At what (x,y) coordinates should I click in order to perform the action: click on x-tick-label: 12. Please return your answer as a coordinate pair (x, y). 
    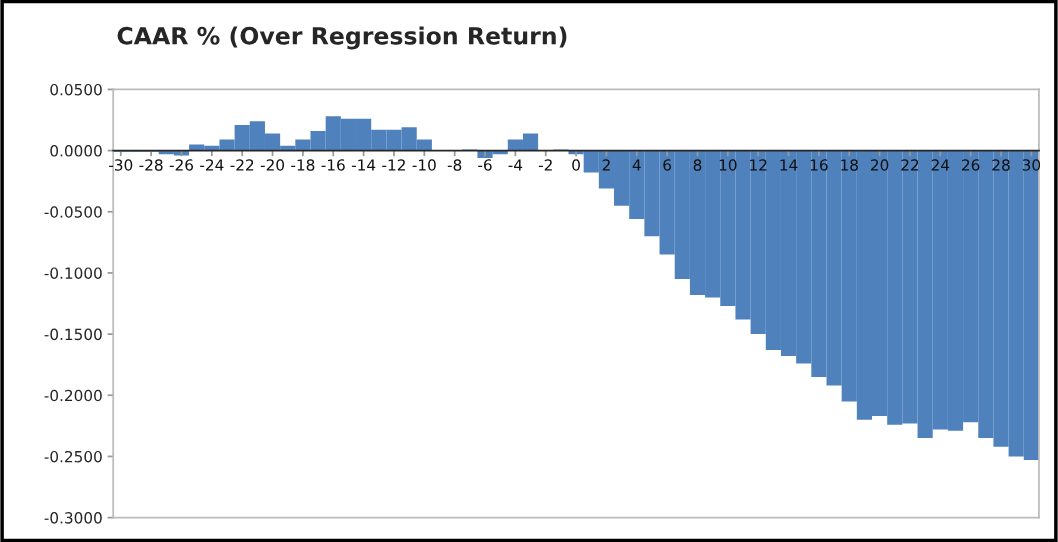
    Looking at the image, I should click on (758, 165).